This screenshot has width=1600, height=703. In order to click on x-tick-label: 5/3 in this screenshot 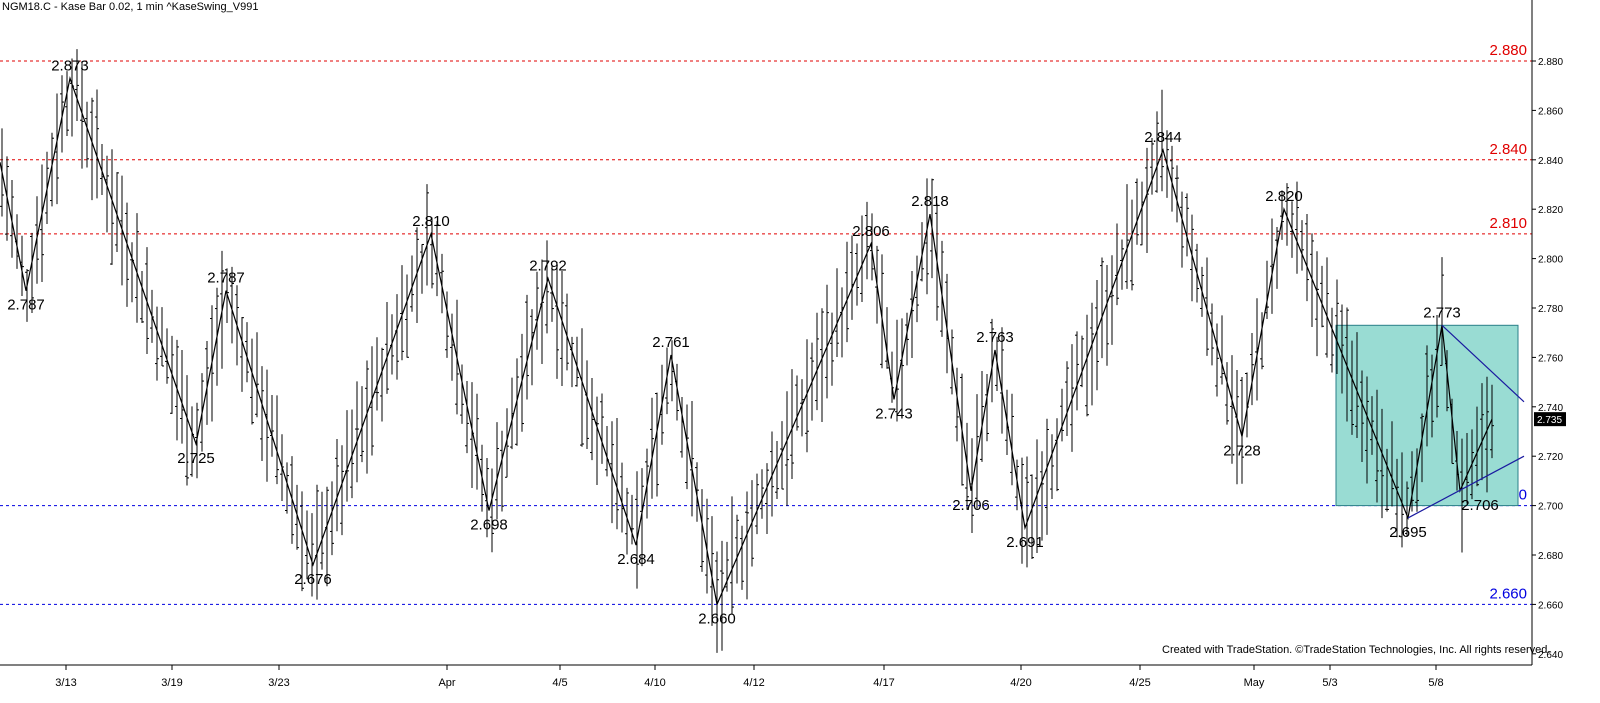, I will do `click(1329, 683)`.